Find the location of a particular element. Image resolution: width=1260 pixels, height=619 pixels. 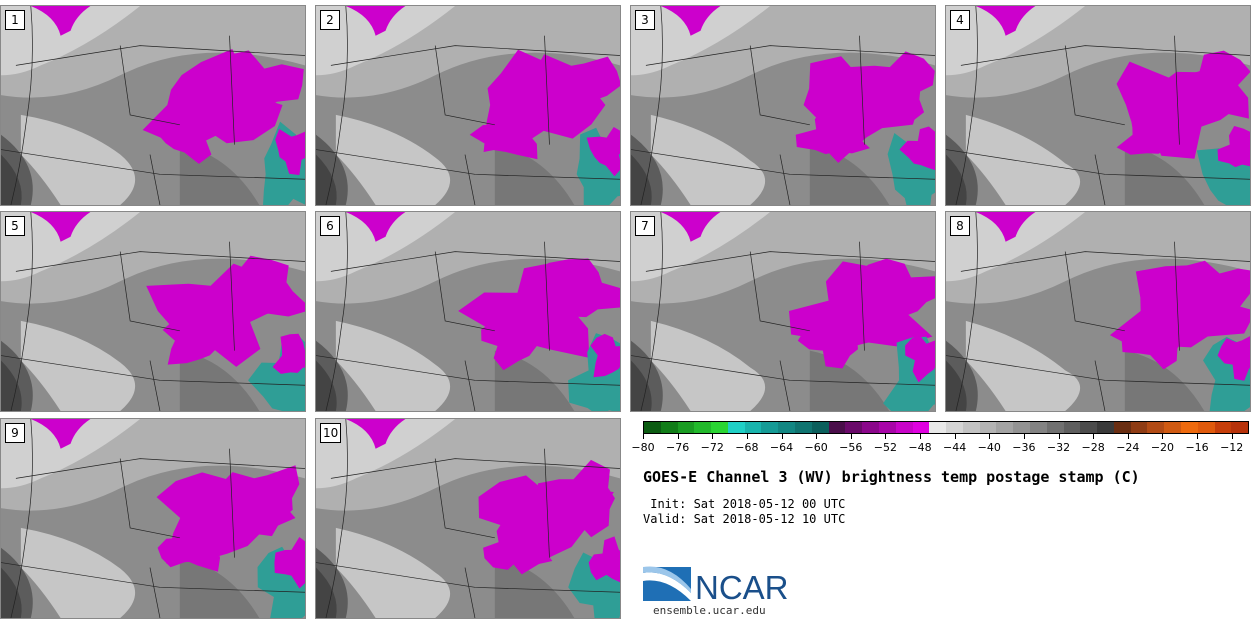

panel-8: 8 is located at coordinates (1098, 311).